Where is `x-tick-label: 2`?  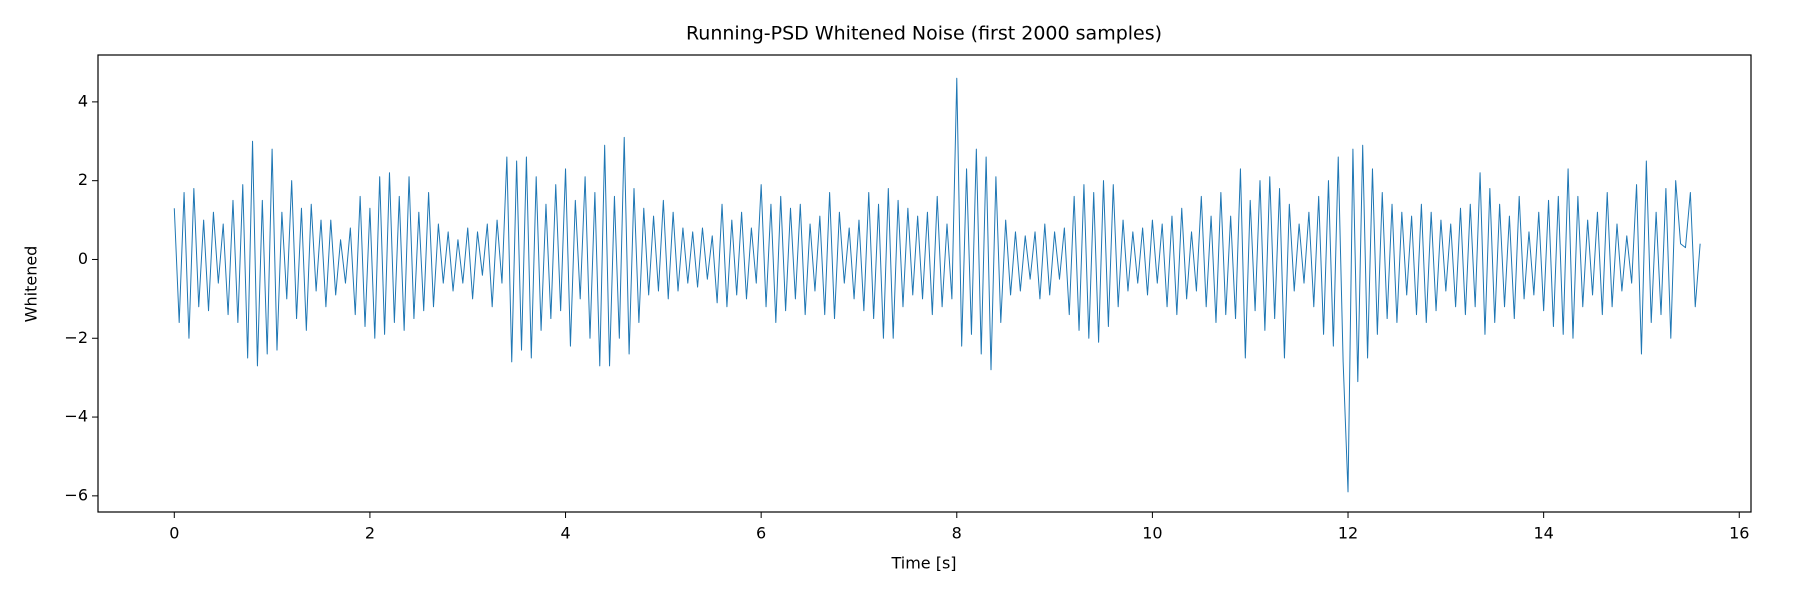
x-tick-label: 2 is located at coordinates (370, 533).